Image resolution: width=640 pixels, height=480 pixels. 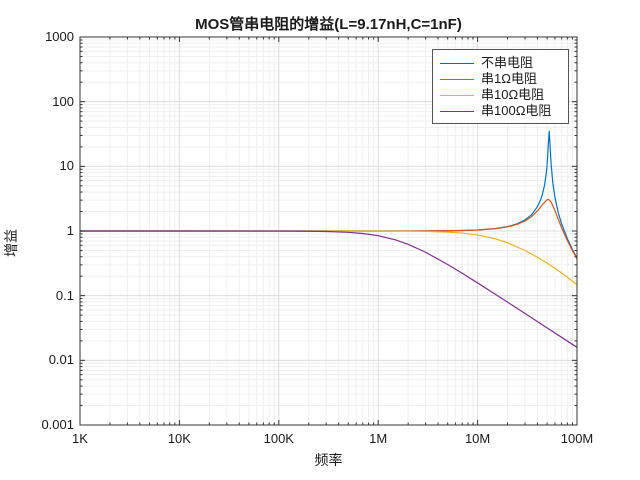 I want to click on legend-item: 串100Ω电阻, so click(x=501, y=111).